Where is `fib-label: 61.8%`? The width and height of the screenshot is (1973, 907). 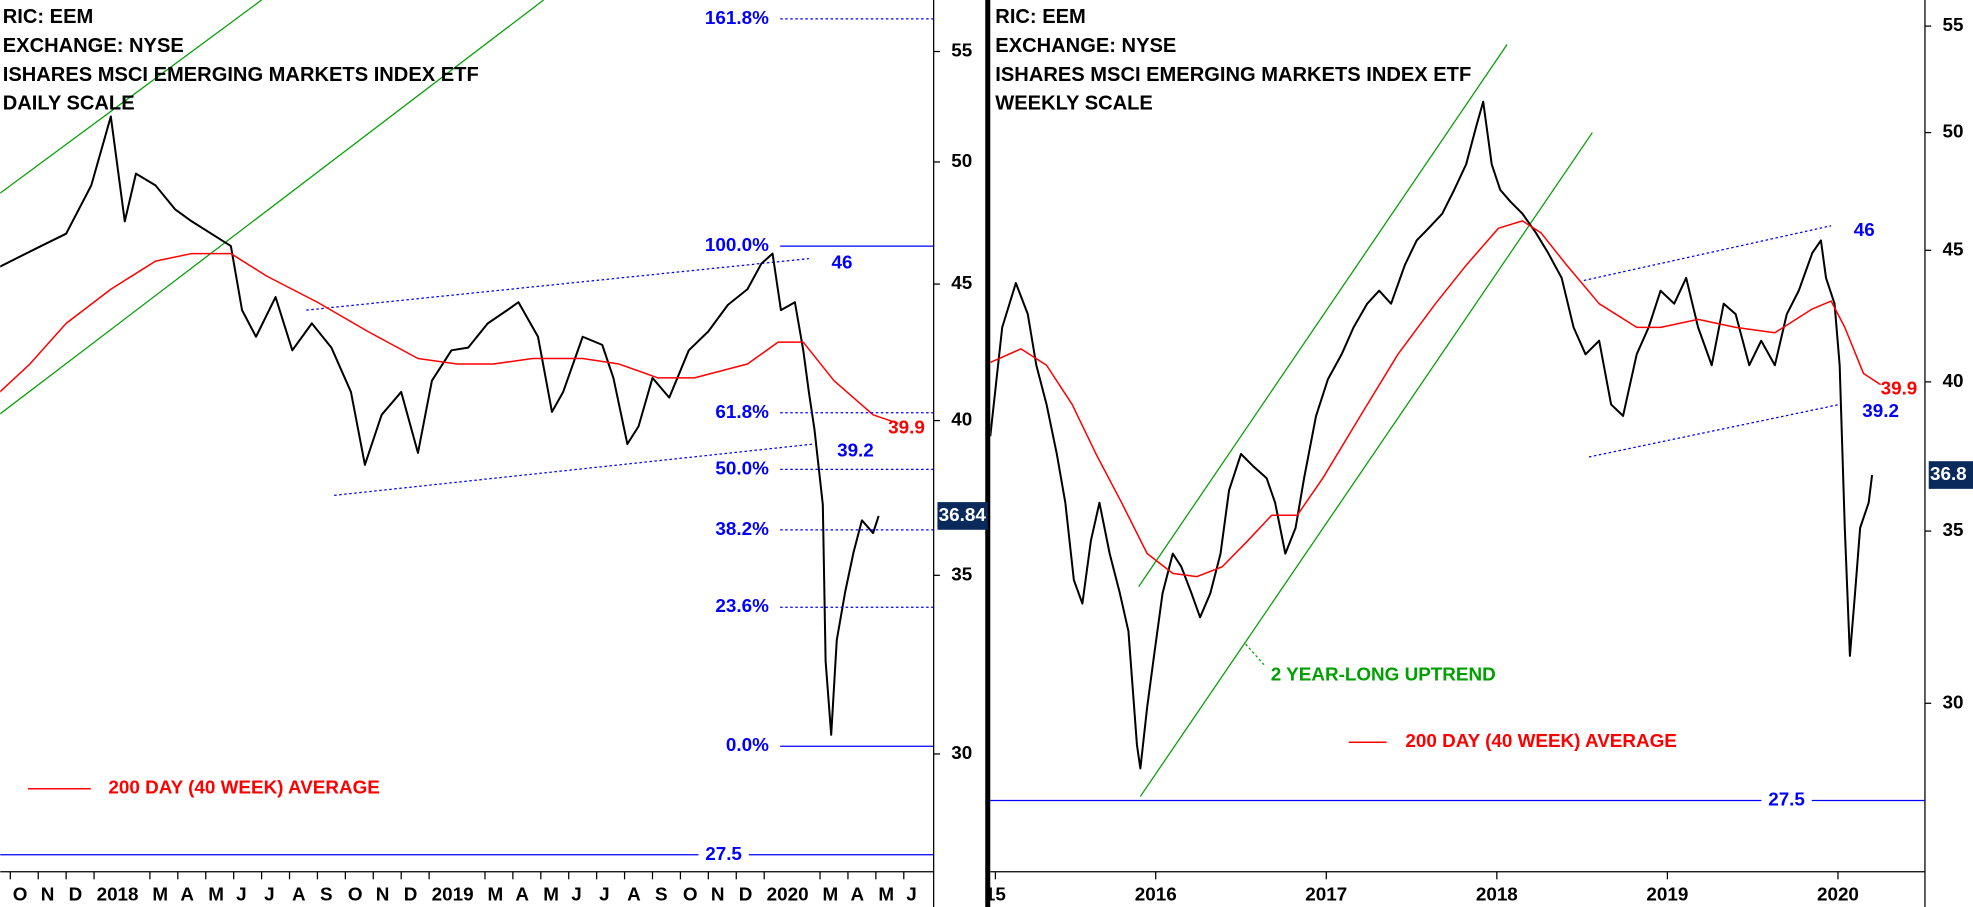 fib-label: 61.8% is located at coordinates (742, 411).